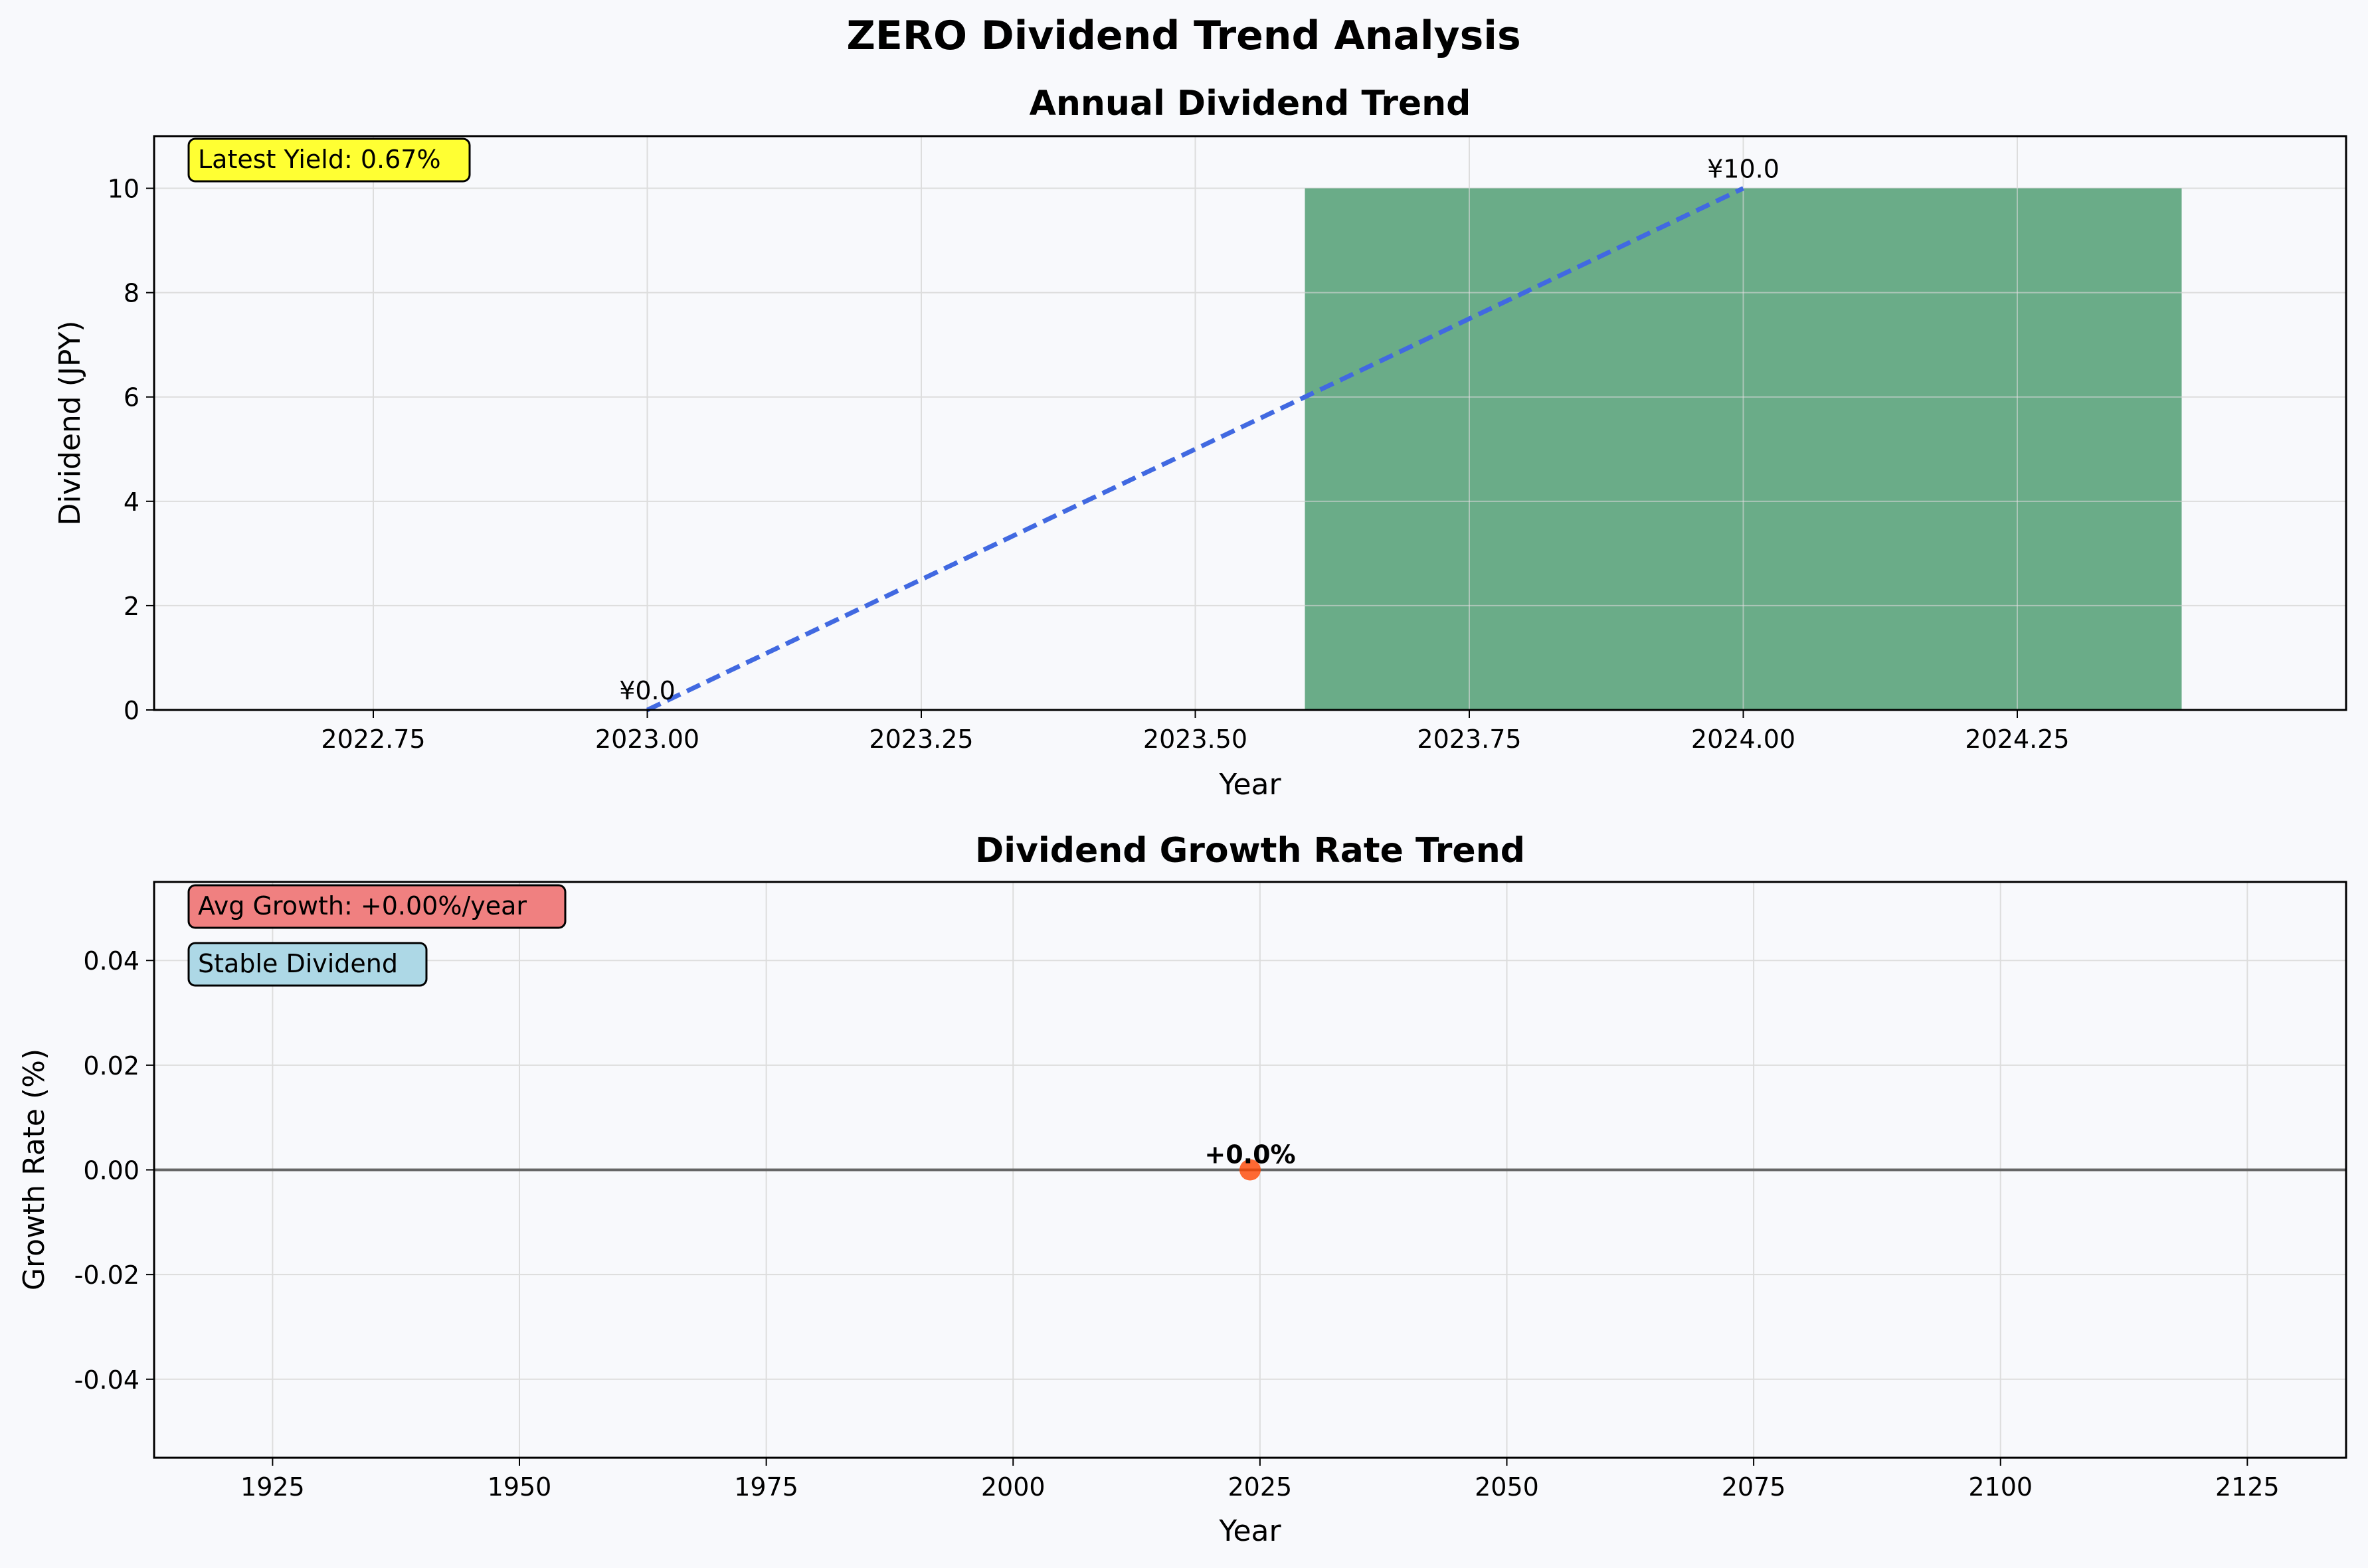  What do you see at coordinates (766, 1487) in the screenshot?
I see `panel2-x-tick-label: 1975` at bounding box center [766, 1487].